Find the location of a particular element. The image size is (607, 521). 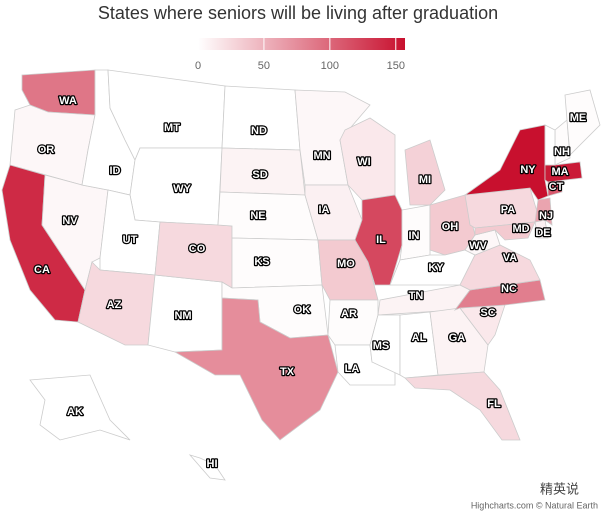

state-label: HI is located at coordinates (212, 464).